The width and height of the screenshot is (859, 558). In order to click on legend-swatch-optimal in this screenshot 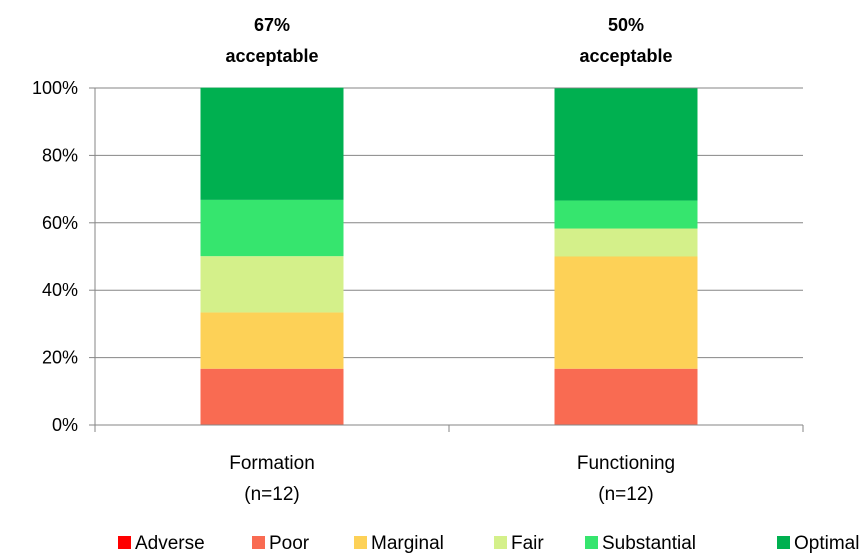, I will do `click(783, 542)`.